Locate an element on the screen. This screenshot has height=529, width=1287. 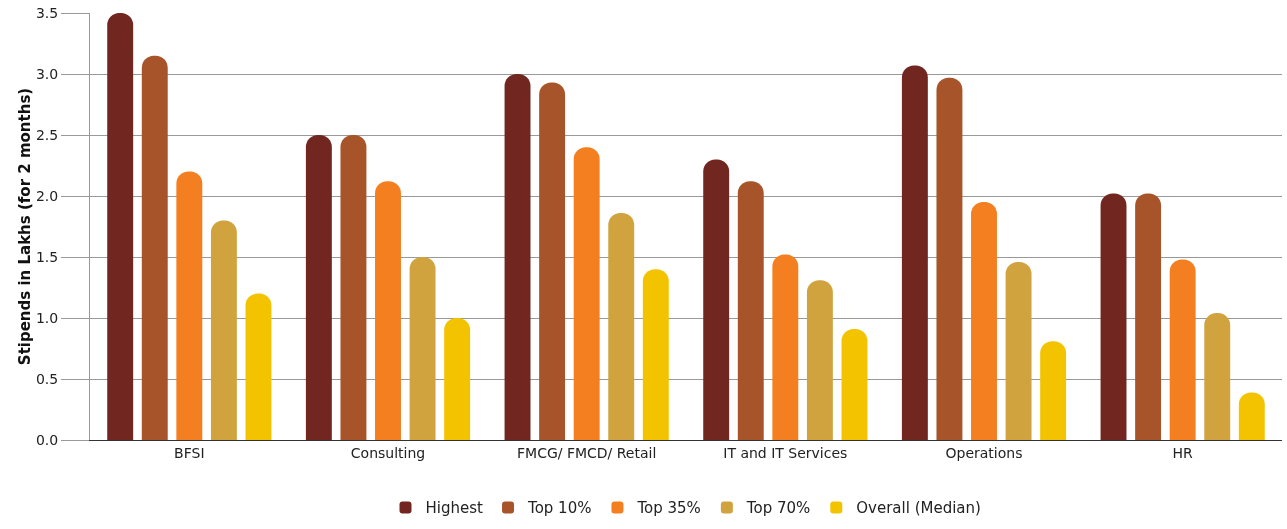
legend-label: Top 10% is located at coordinates (559, 508).